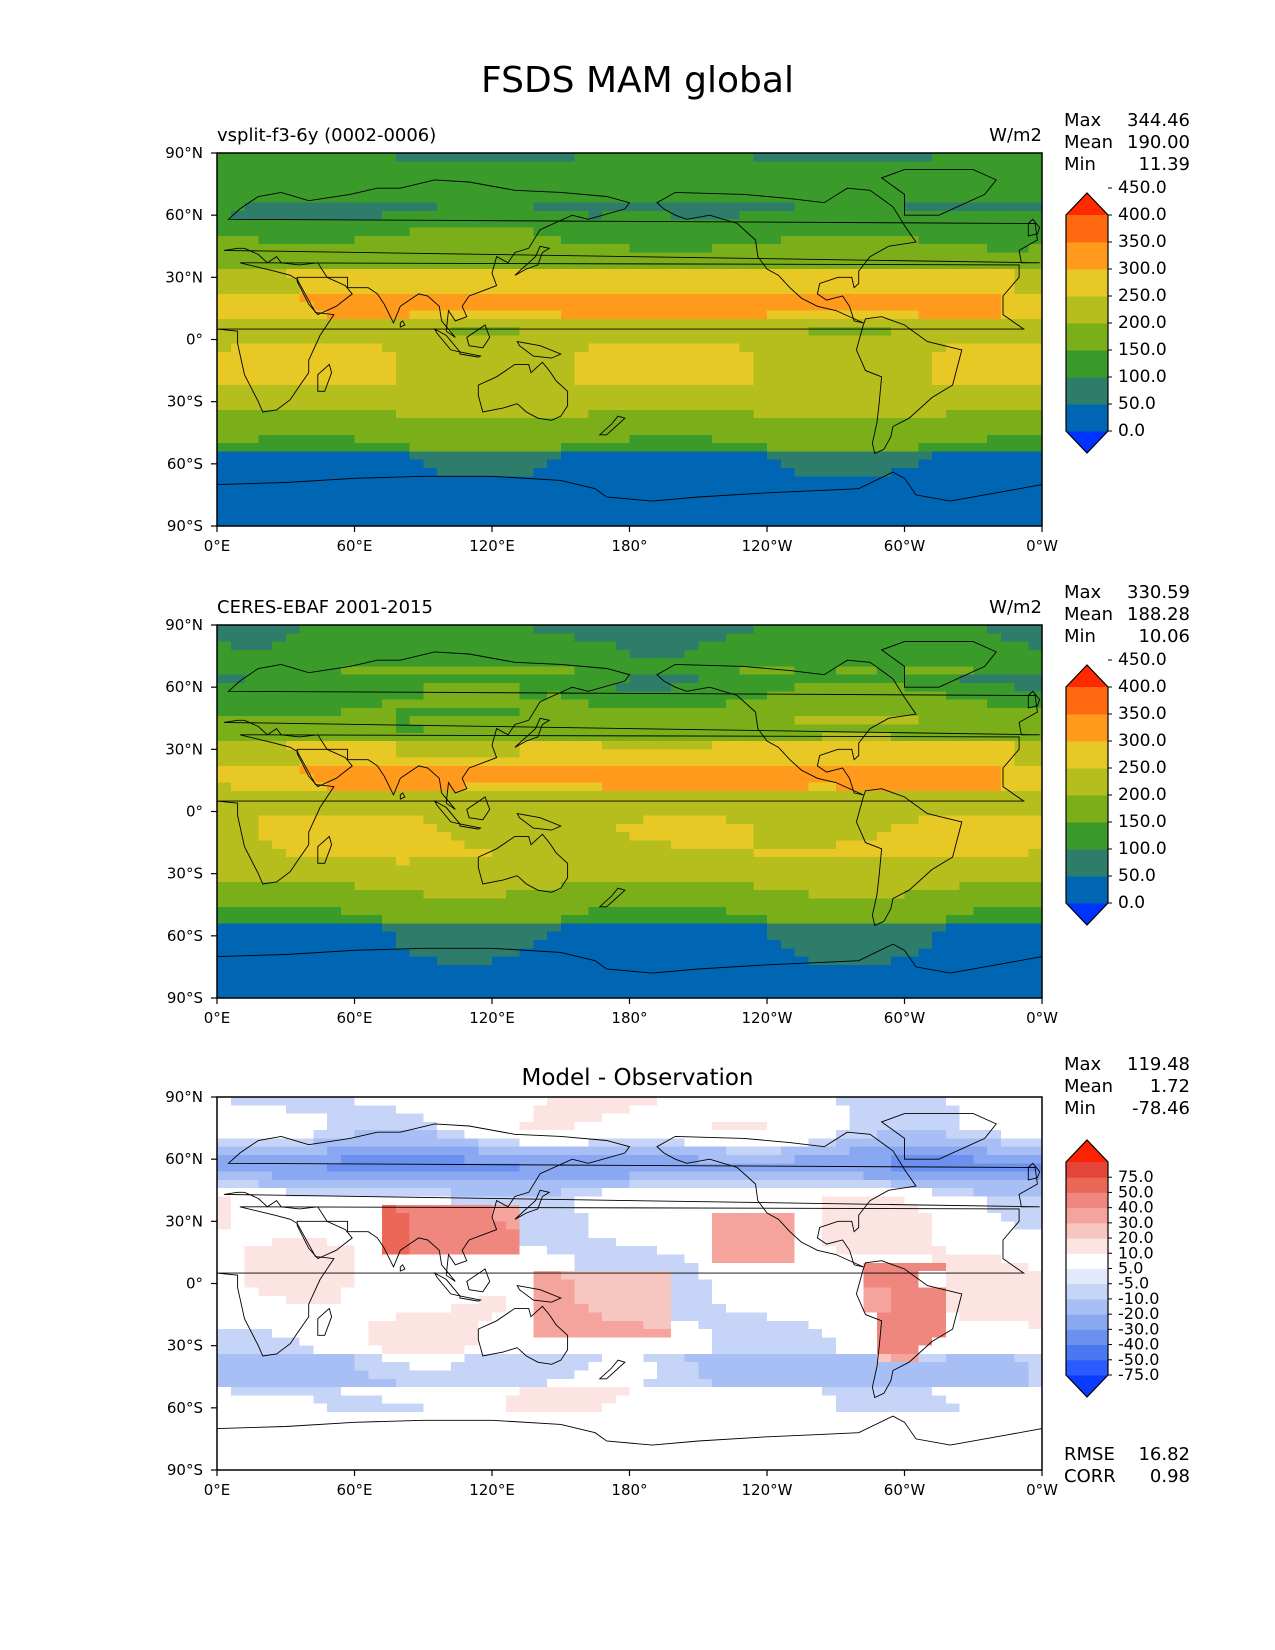  I want to click on lon-tick-label: 120°W, so click(767, 546).